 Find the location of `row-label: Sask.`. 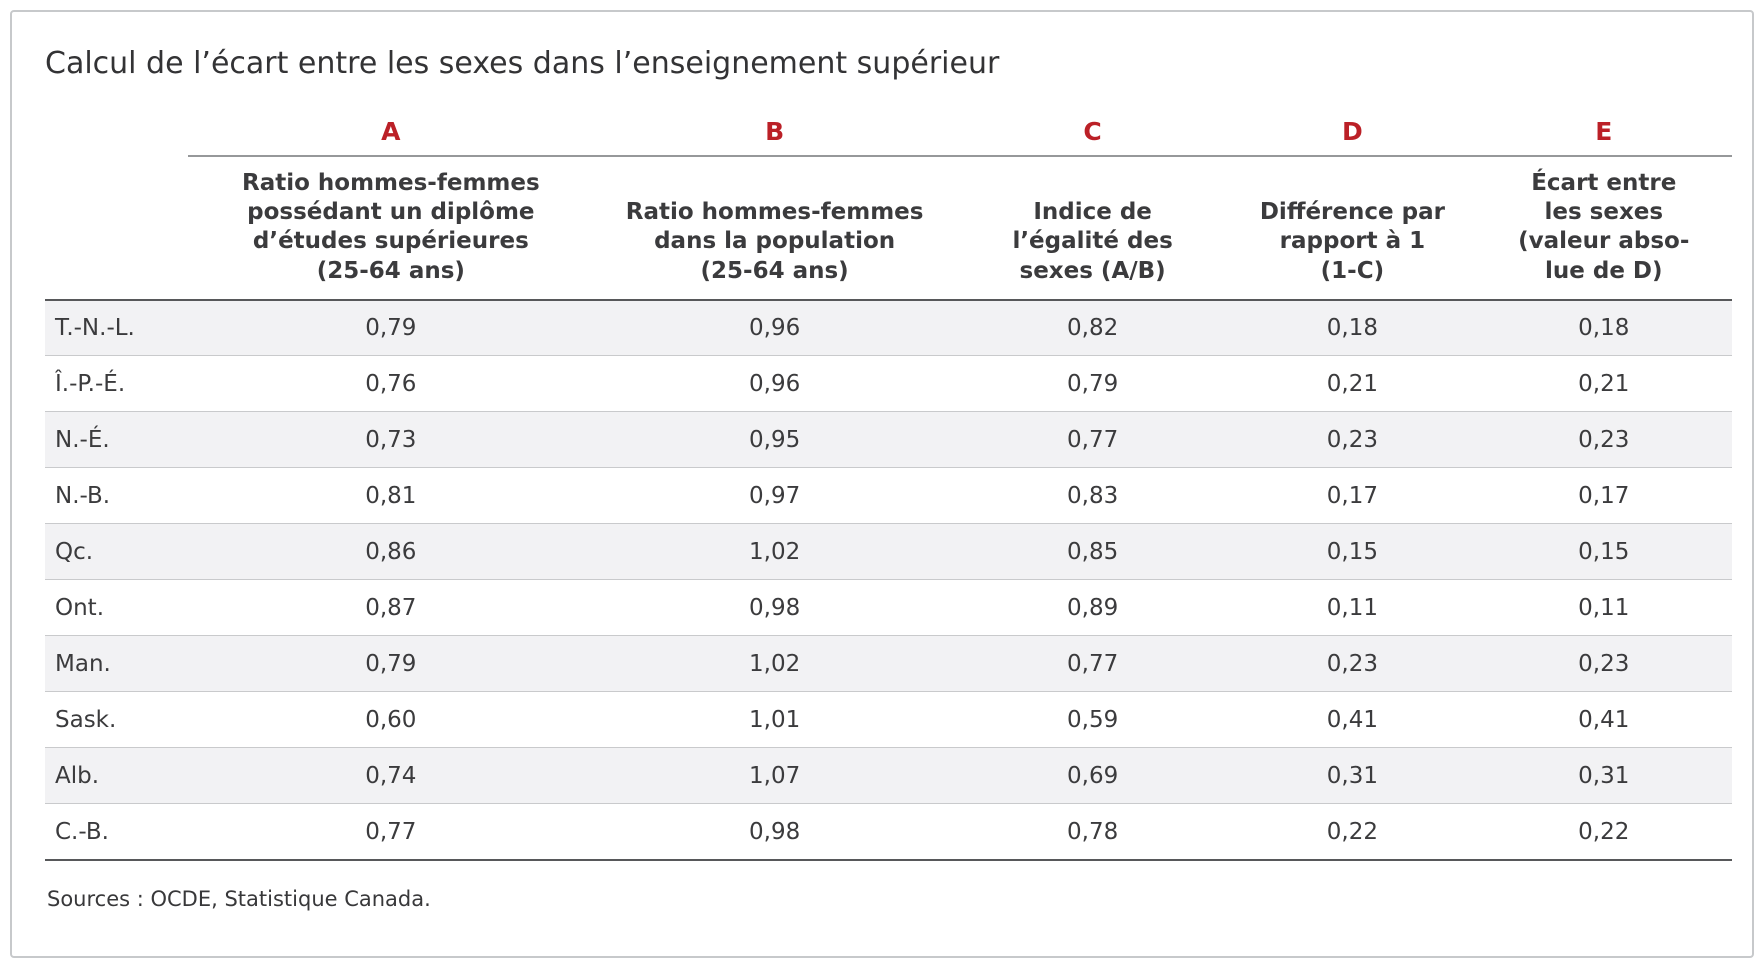

row-label: Sask. is located at coordinates (117, 720).